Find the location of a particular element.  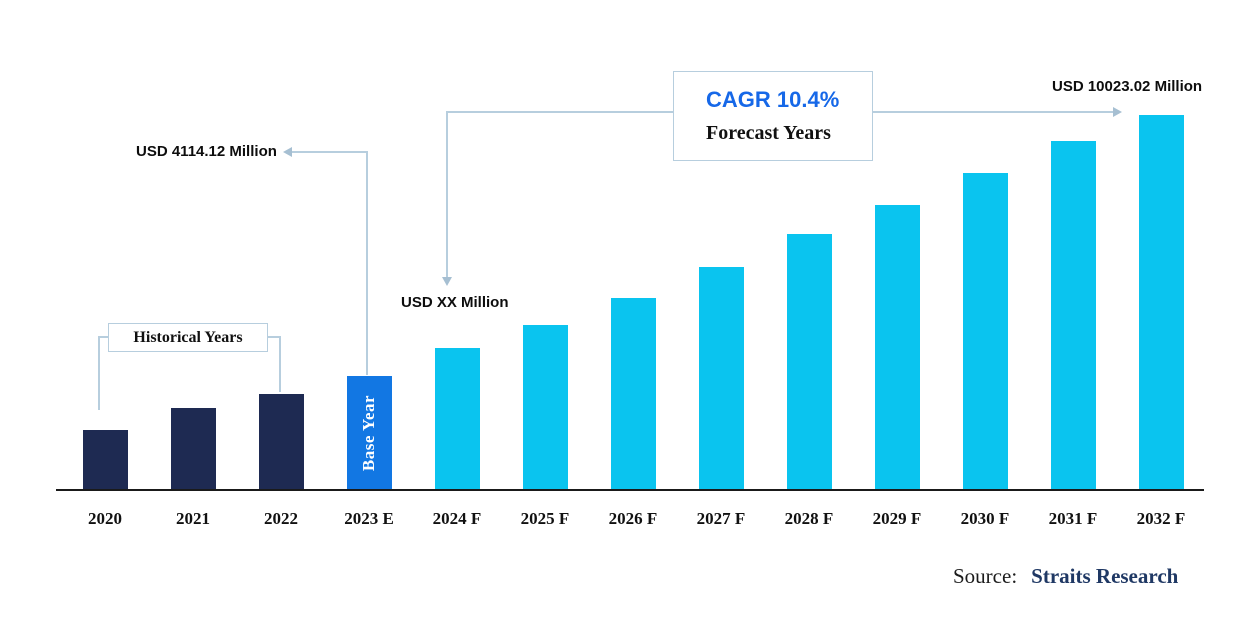

base-year-callout-vertical is located at coordinates (367, 263).